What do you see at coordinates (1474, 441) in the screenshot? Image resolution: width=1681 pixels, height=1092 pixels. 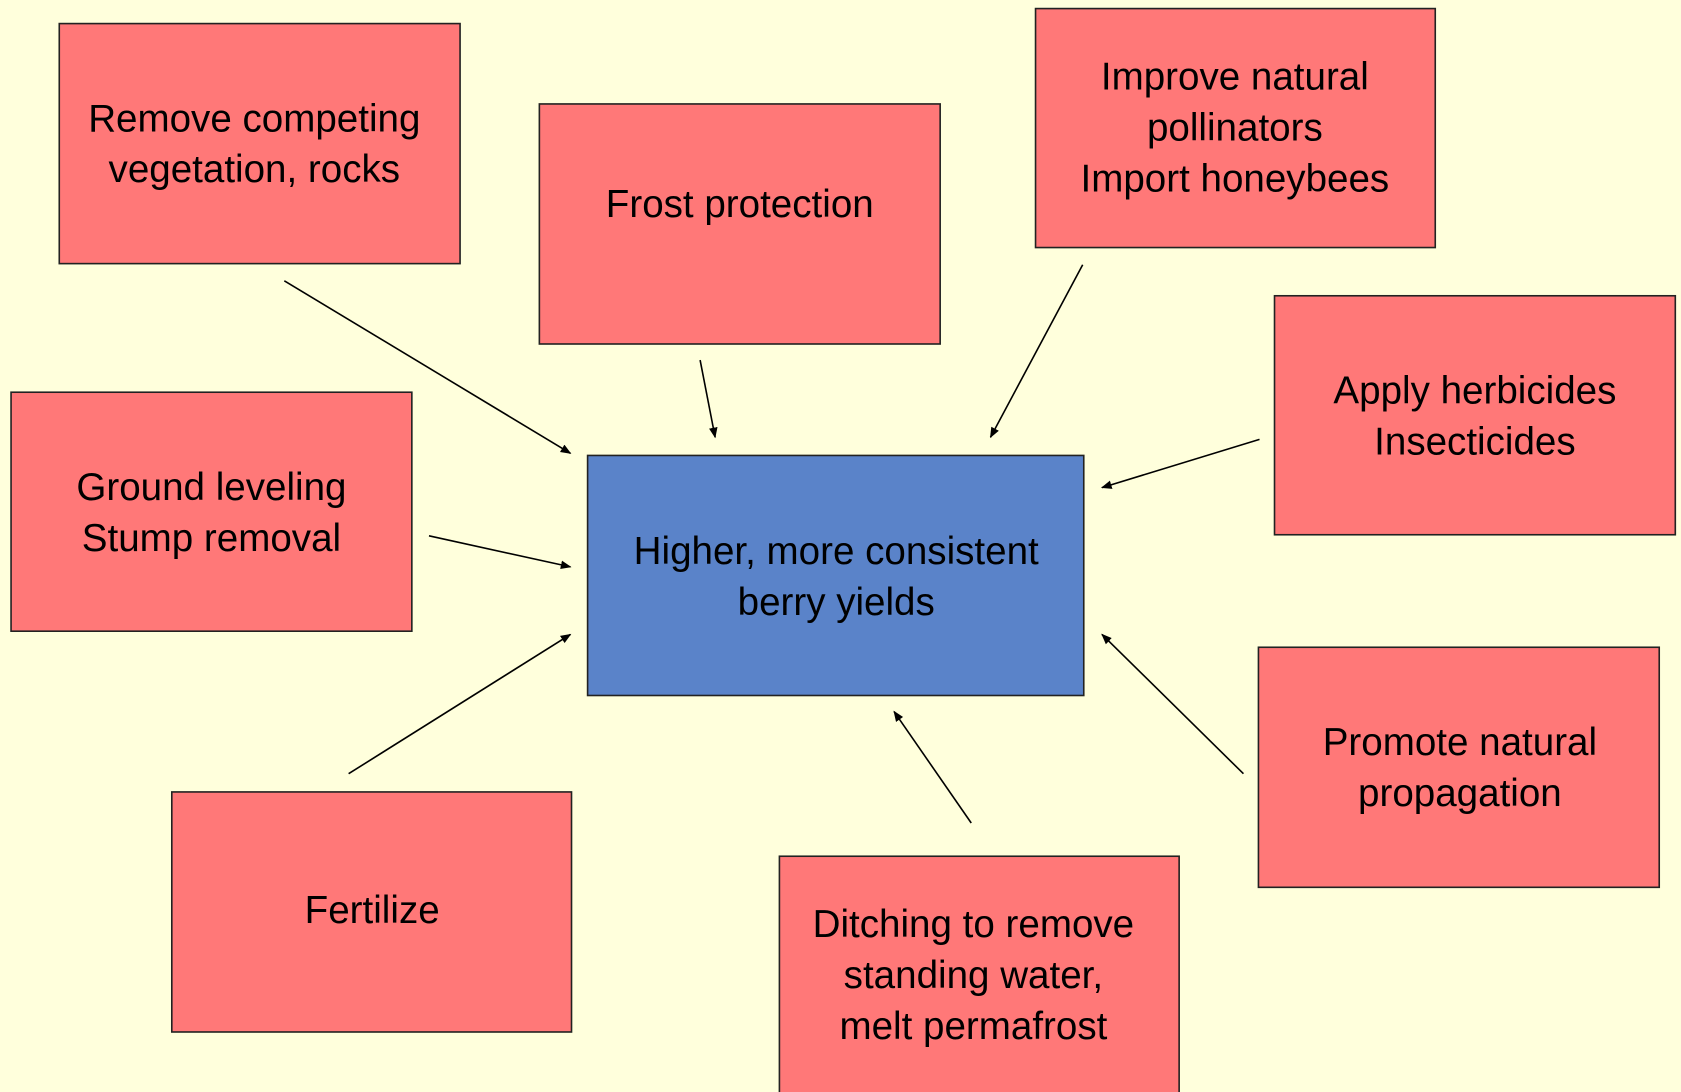 I see `box-label: Insecticides` at bounding box center [1474, 441].